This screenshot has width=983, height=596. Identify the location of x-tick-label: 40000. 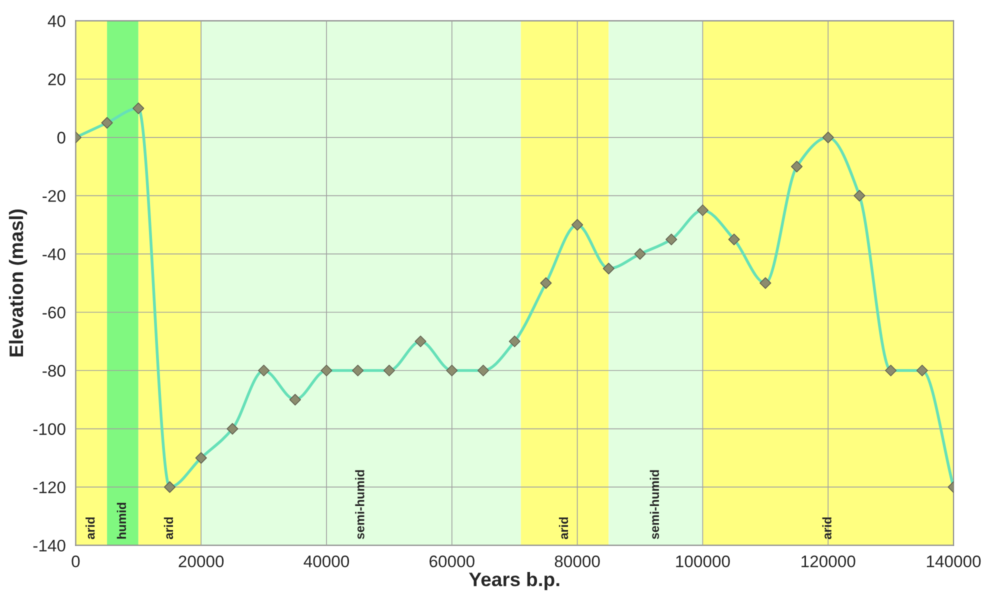
(327, 562).